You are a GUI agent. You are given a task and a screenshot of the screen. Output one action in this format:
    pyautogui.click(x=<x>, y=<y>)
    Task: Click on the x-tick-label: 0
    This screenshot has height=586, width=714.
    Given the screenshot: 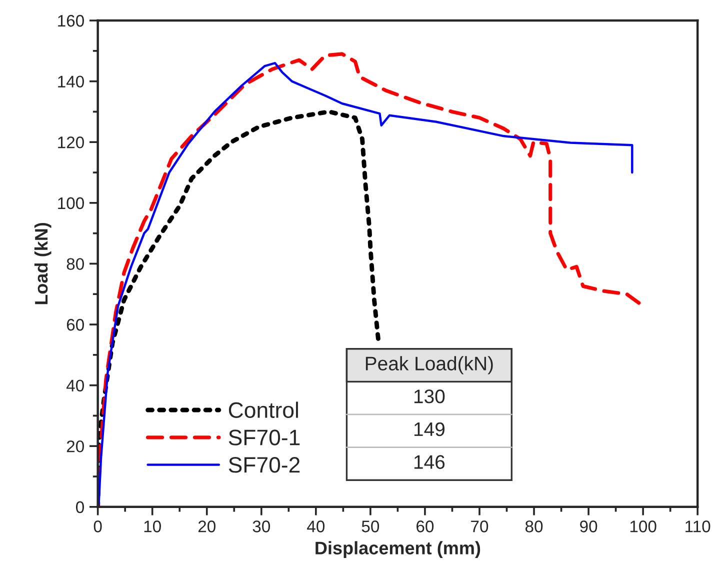 What is the action you would take?
    pyautogui.click(x=98, y=526)
    